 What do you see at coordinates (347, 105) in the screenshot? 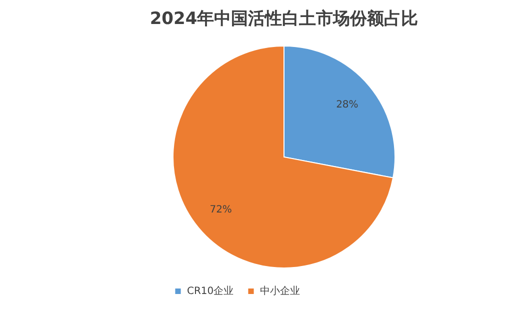
I see `data-label: 28%` at bounding box center [347, 105].